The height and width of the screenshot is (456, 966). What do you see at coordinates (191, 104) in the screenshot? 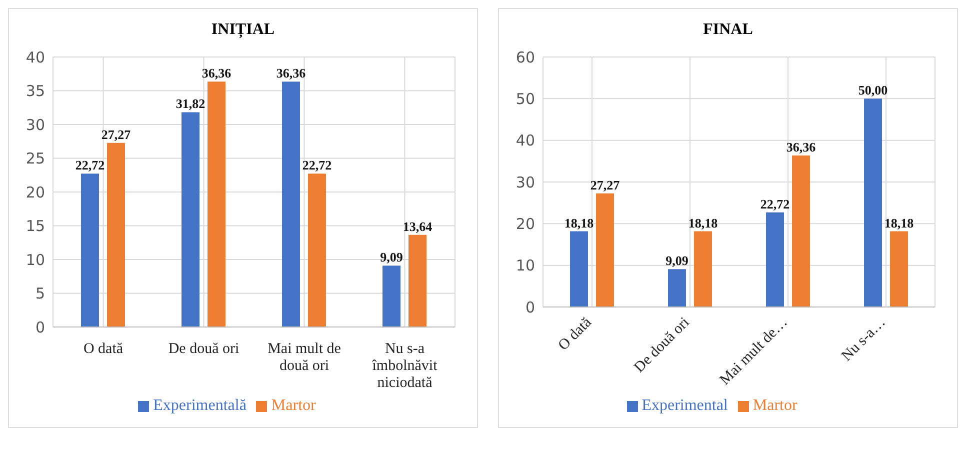
I see `data-label: 31,82` at bounding box center [191, 104].